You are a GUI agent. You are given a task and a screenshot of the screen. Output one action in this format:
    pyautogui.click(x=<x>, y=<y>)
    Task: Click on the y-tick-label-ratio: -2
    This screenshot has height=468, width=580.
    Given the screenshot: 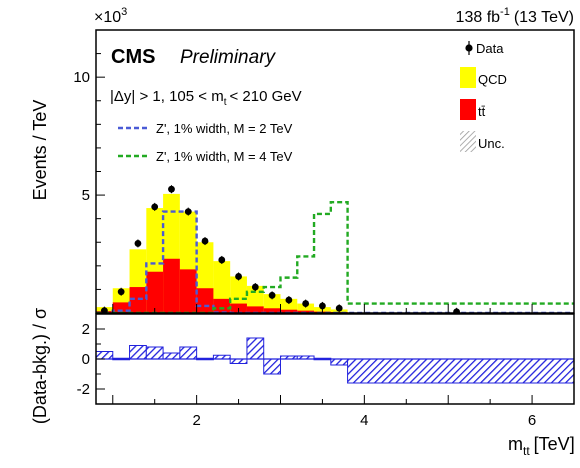 What is the action you would take?
    pyautogui.click(x=83, y=389)
    